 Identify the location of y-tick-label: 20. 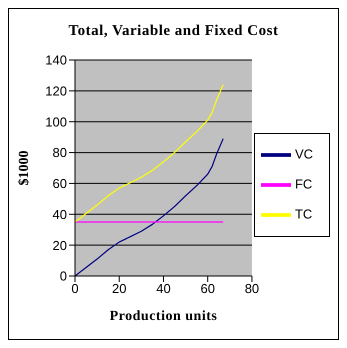
(59, 245).